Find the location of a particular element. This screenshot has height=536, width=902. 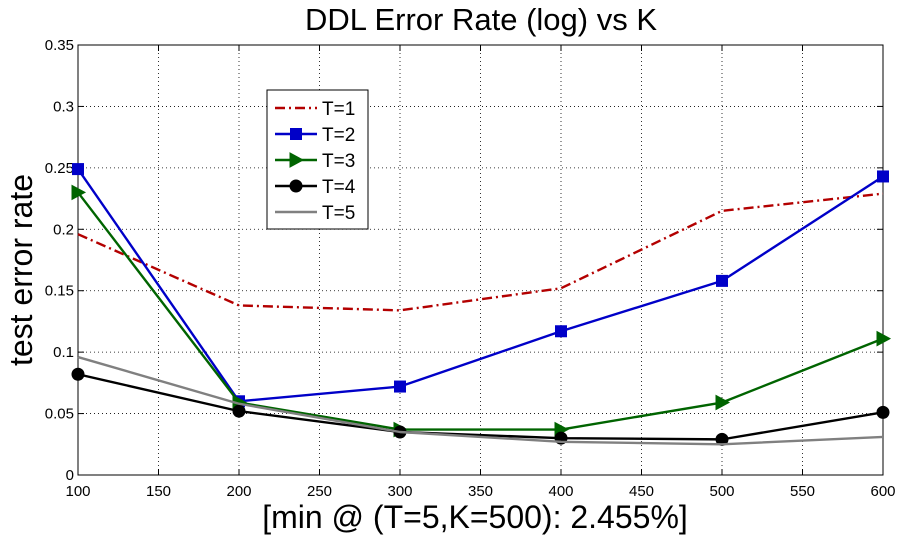

y-tick-label: 0.25 is located at coordinates (59, 168).